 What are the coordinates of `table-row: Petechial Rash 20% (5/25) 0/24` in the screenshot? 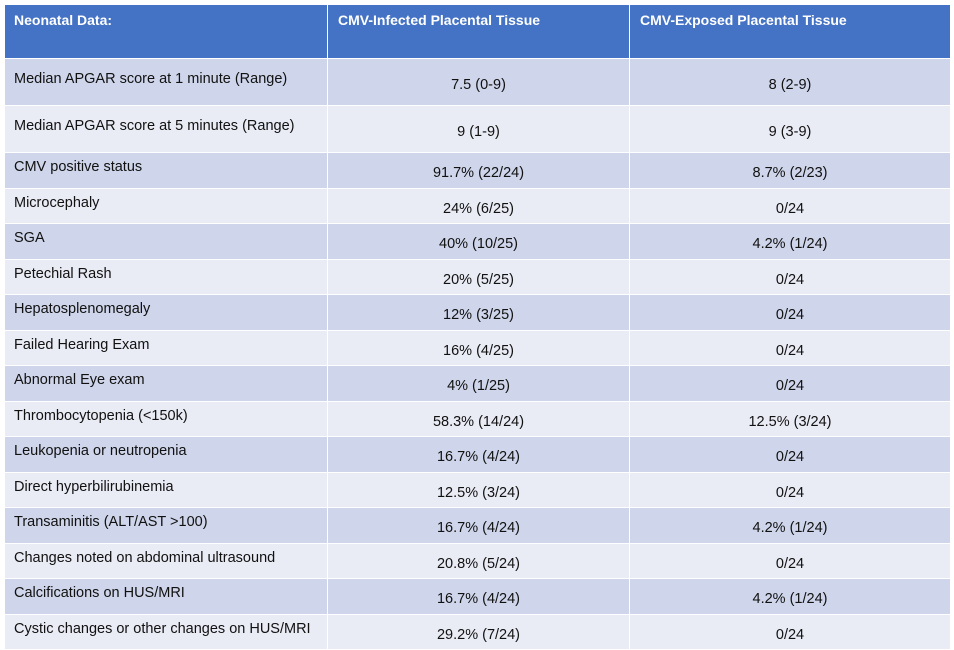 It's located at (477, 276).